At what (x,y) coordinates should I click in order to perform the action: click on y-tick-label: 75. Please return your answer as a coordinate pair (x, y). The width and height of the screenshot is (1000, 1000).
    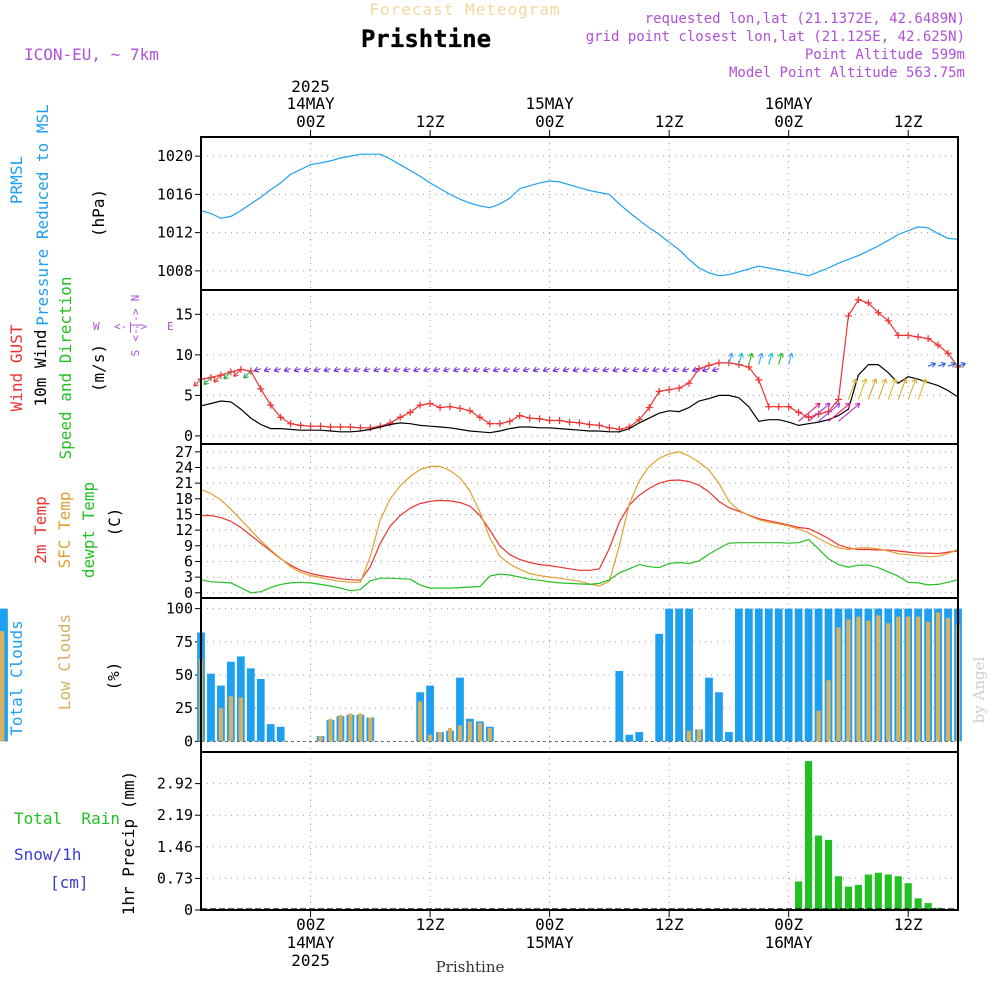
    Looking at the image, I should click on (184, 642).